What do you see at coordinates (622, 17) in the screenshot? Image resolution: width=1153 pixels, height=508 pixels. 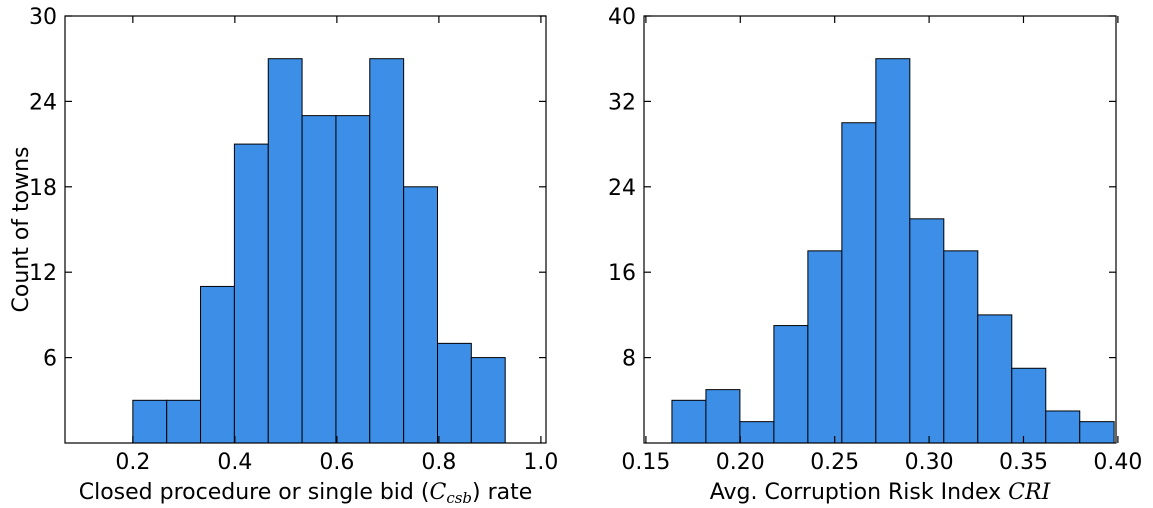 I see `y-tick-label: 40` at bounding box center [622, 17].